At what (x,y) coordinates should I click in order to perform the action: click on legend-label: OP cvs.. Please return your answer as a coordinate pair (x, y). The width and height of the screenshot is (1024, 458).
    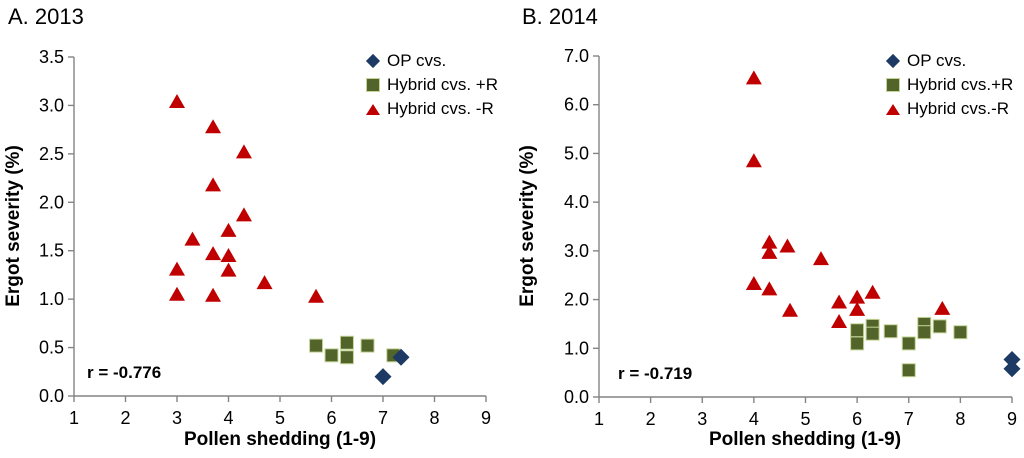
    Looking at the image, I should click on (937, 60).